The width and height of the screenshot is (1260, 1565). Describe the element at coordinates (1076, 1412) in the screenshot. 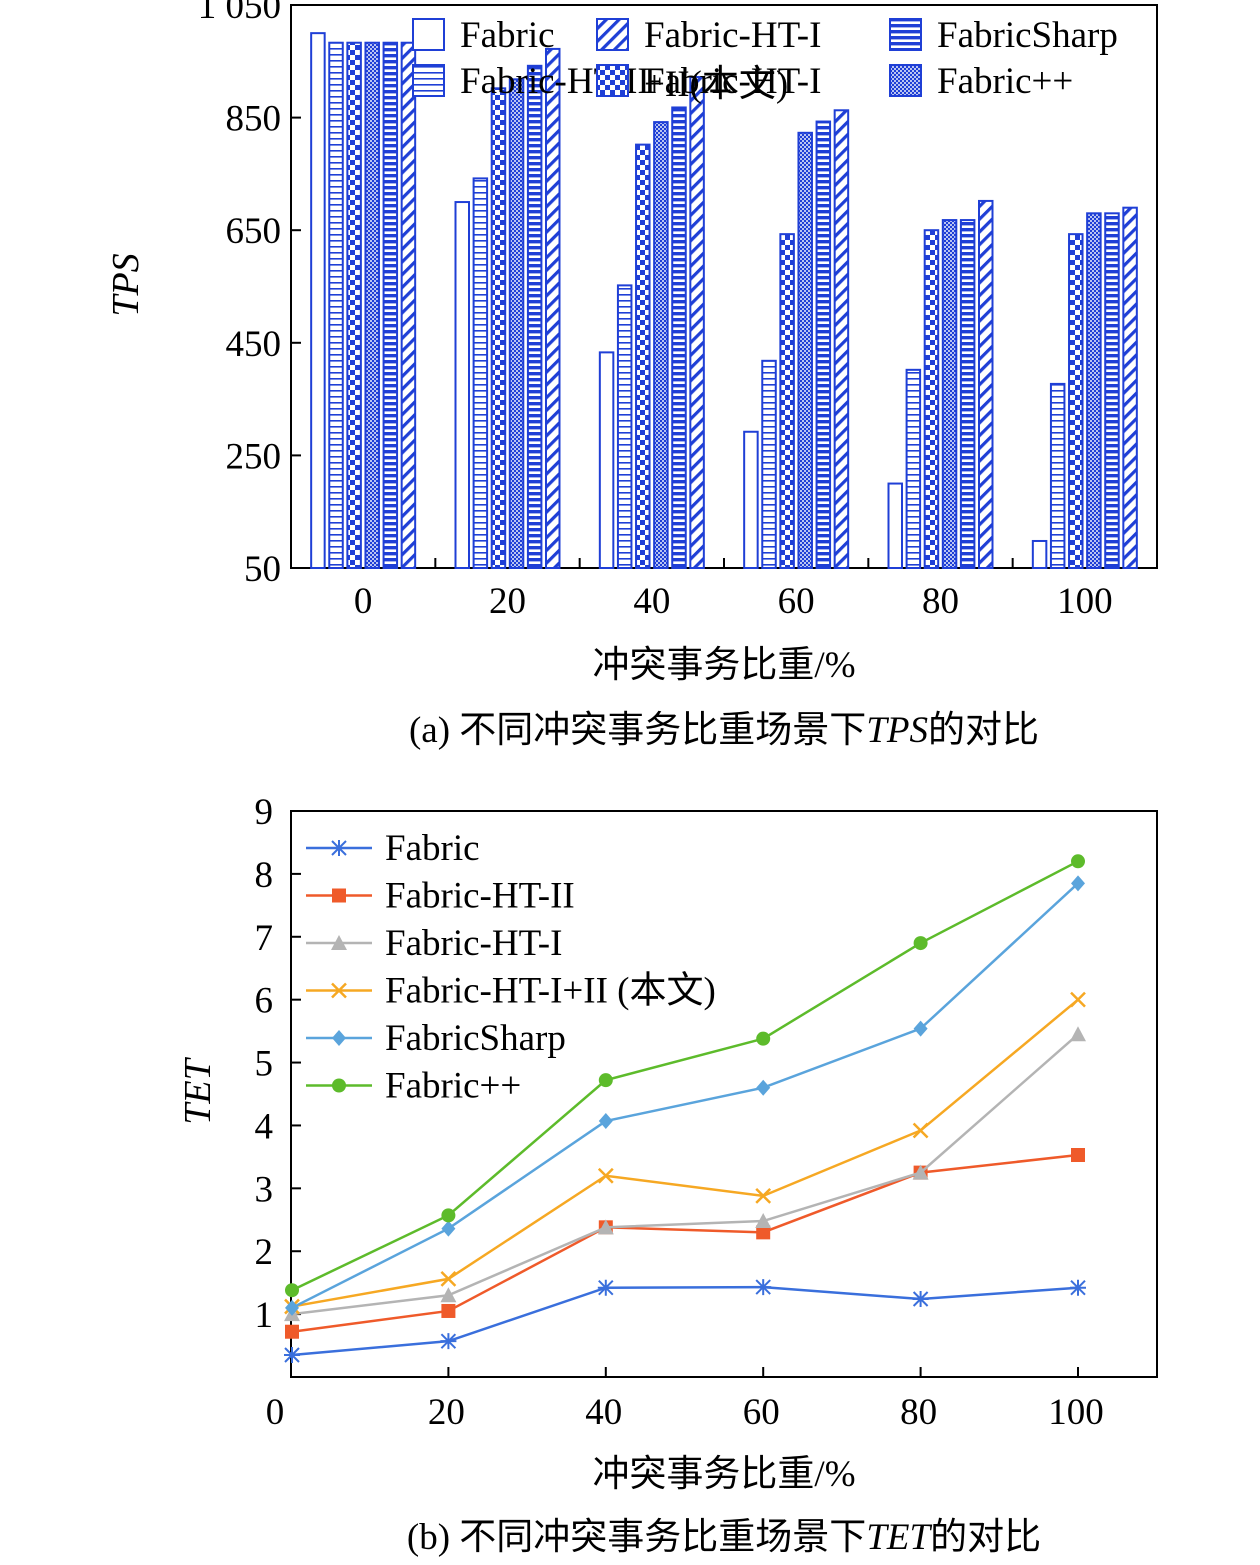

I see `tet-x-tick-label: 100` at that location.